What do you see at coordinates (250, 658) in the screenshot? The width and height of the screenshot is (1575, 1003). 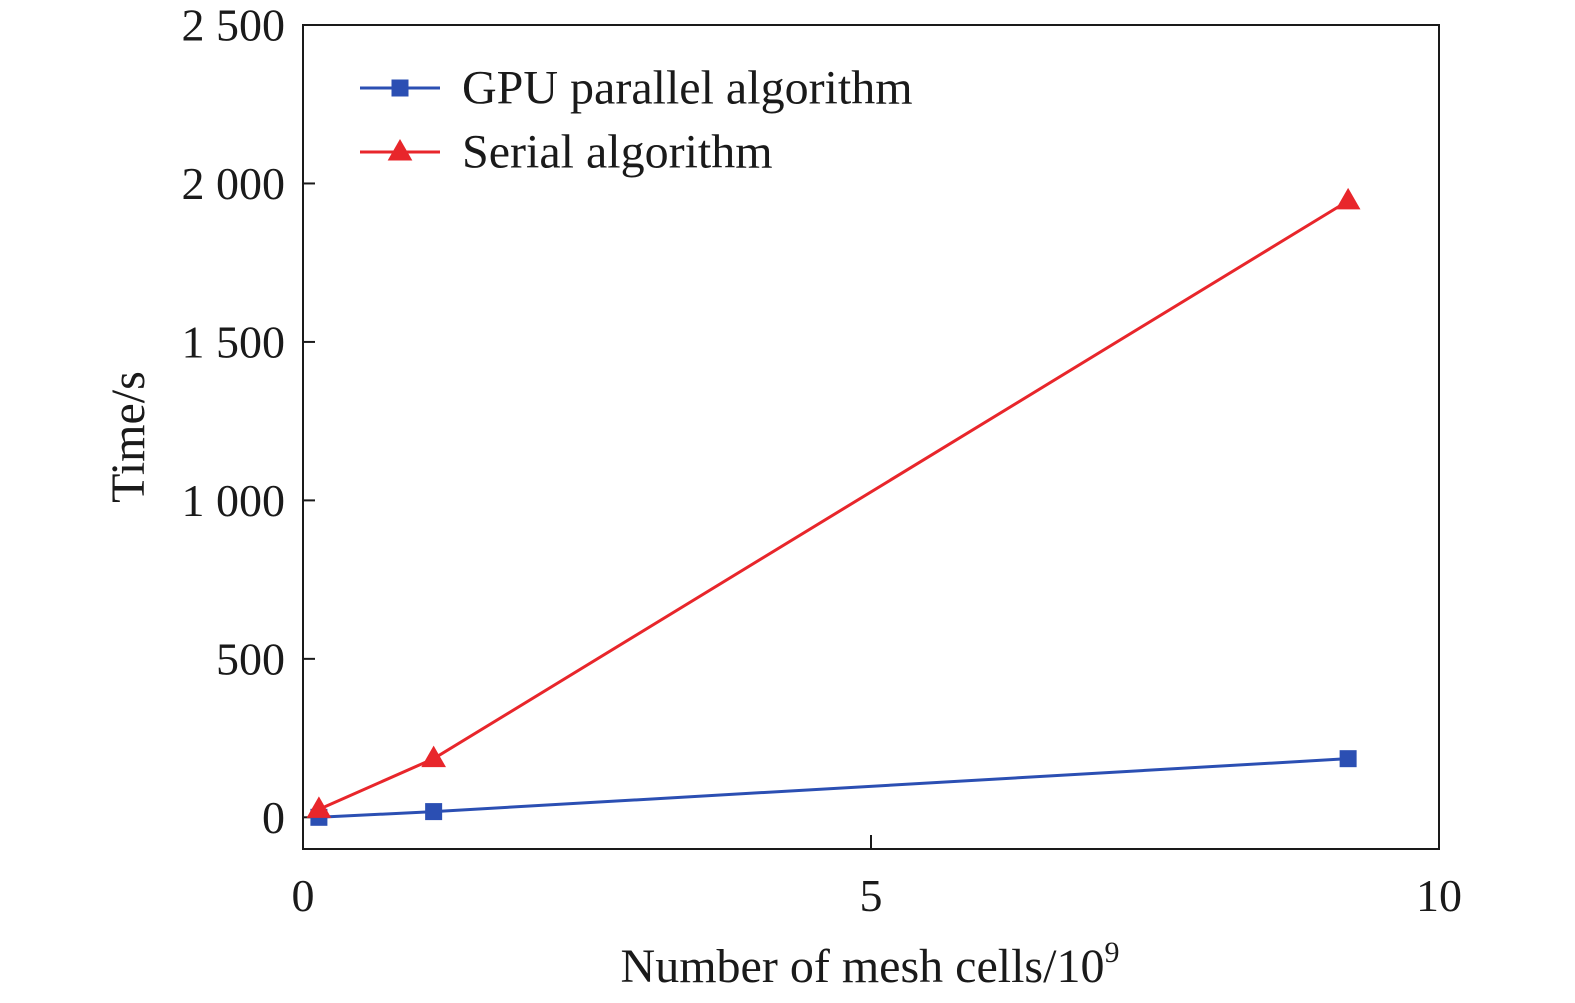 I see `y-tick-label: 500` at bounding box center [250, 658].